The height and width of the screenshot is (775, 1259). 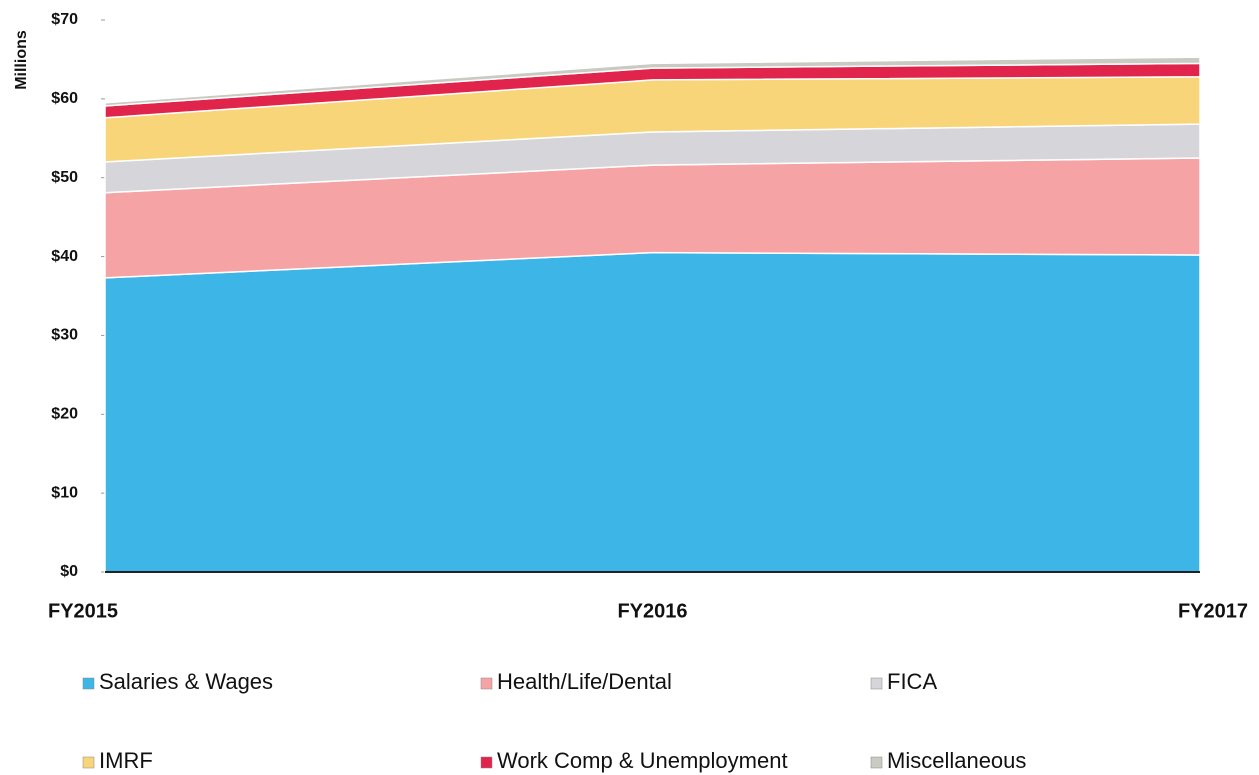 I want to click on y-tick-label: $60, so click(x=64, y=98).